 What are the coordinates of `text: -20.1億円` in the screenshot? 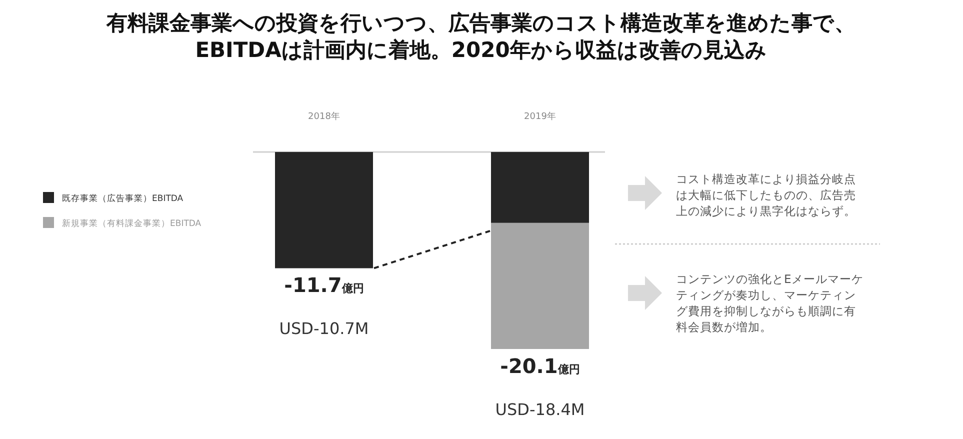 It's located at (540, 366).